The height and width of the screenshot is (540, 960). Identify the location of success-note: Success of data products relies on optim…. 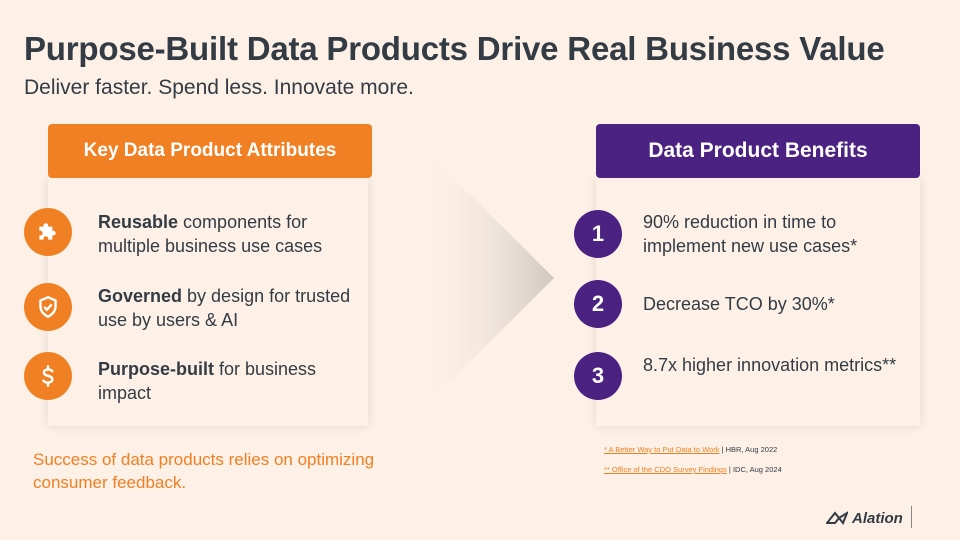
(204, 471).